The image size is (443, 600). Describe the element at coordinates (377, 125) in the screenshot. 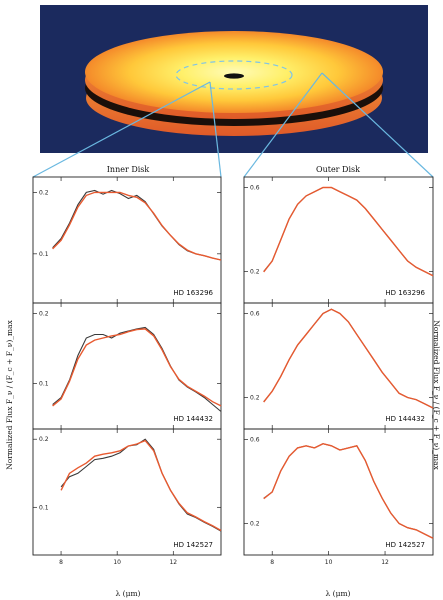

I see `zoom-line-outer-right` at that location.